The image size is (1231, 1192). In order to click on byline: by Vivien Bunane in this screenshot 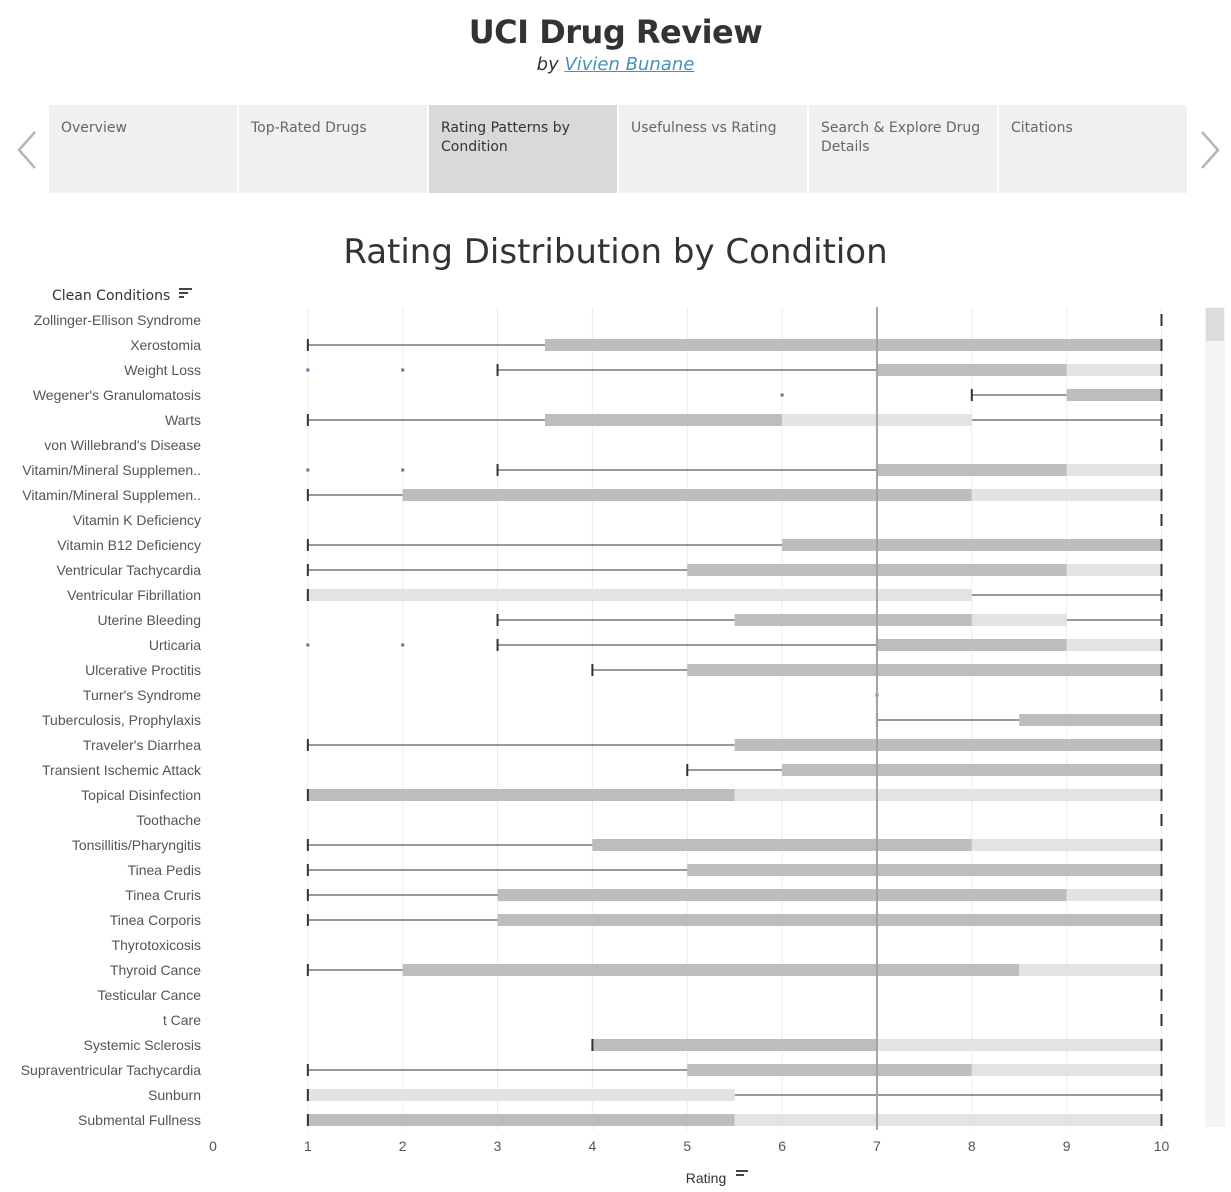, I will do `click(615, 65)`.